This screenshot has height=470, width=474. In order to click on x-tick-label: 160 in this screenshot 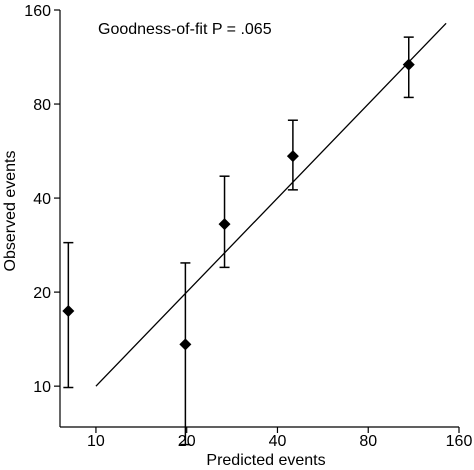, I will do `click(459, 441)`.